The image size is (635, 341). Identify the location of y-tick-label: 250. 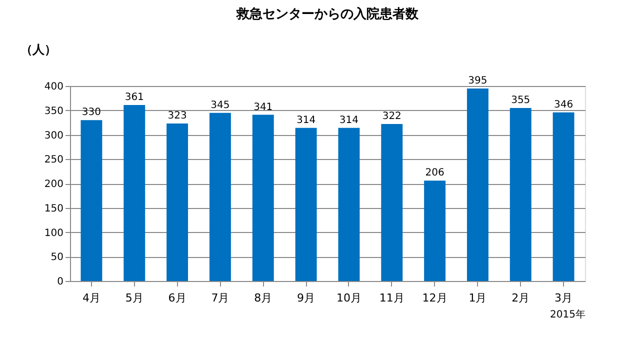
(54, 160).